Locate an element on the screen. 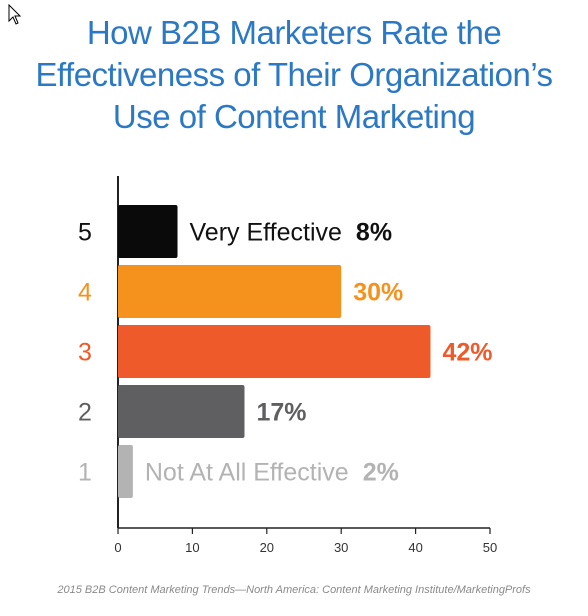  value-label: 17% is located at coordinates (281, 413).